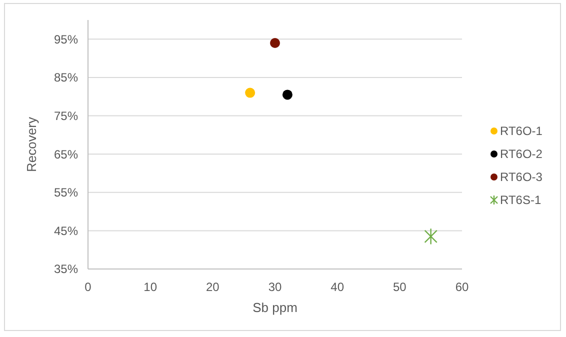 Image resolution: width=566 pixels, height=337 pixels. Describe the element at coordinates (88, 287) in the screenshot. I see `x-tick-label: 0` at that location.